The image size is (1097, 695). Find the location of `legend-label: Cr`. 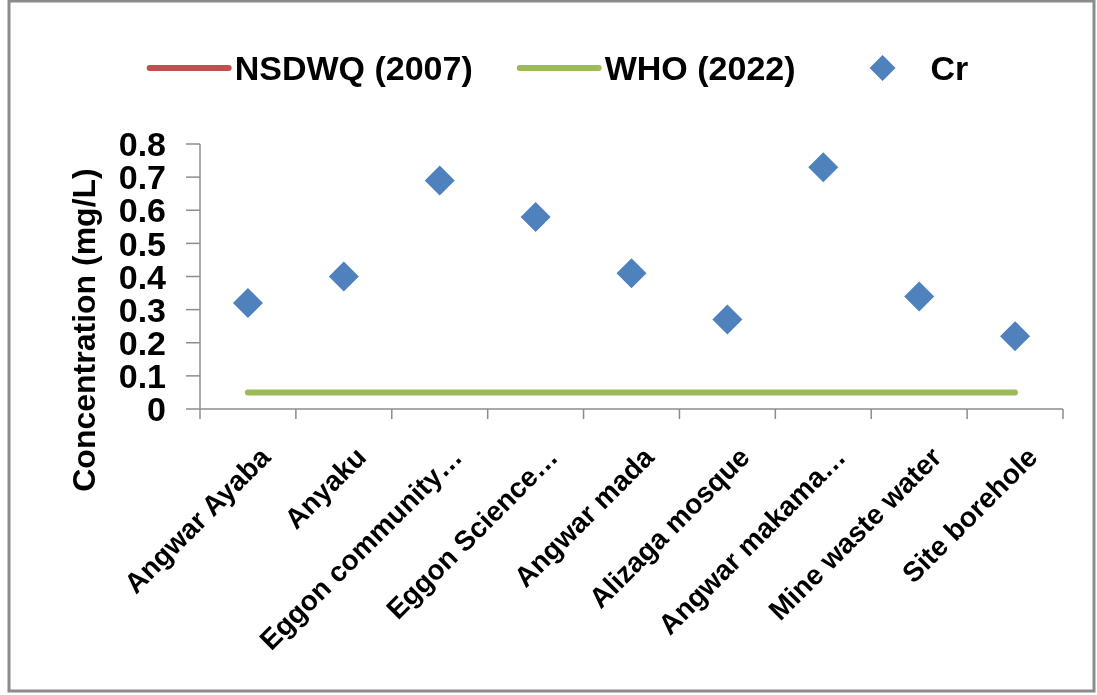

legend-label: Cr is located at coordinates (949, 68).